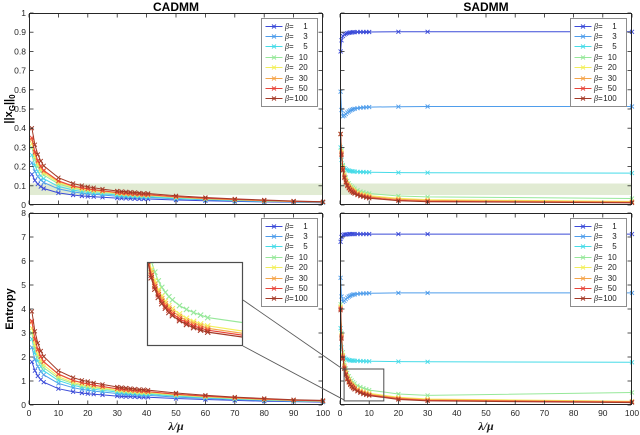 This screenshot has width=640, height=435. Describe the element at coordinates (515, 413) in the screenshot. I see `x-tick-label: 60` at that location.